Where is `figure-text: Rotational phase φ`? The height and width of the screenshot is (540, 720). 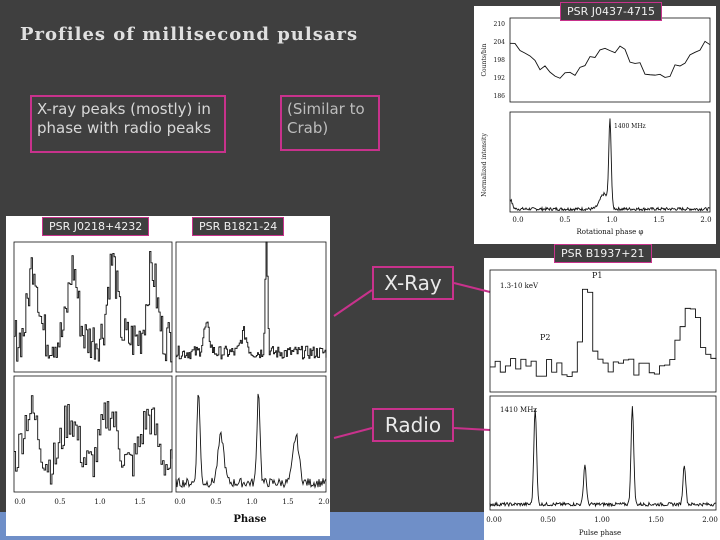
figure-text: Rotational phase φ is located at coordinates (610, 232).